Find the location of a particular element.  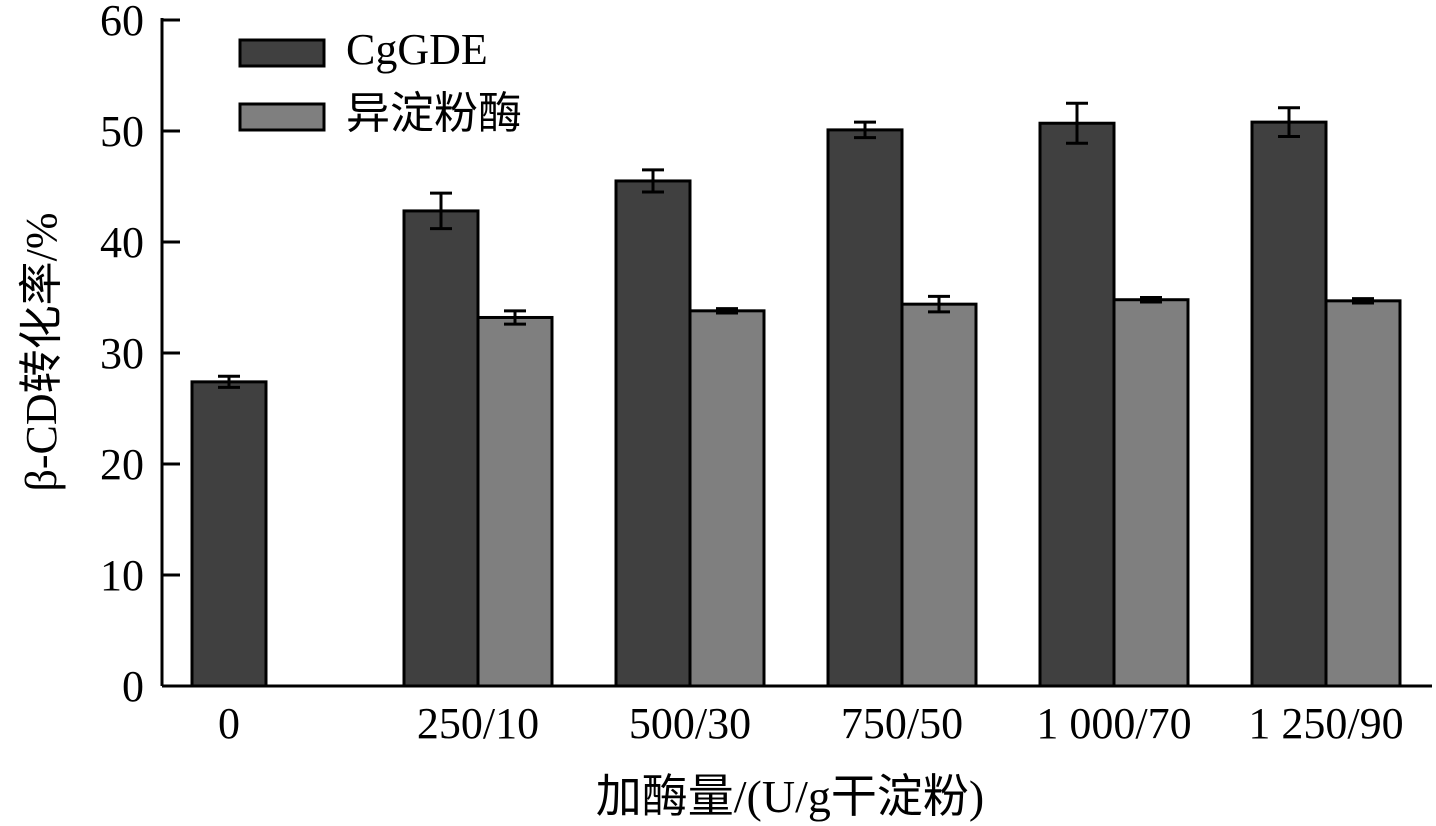

y-tick-label-40: 40 is located at coordinates (122, 242).